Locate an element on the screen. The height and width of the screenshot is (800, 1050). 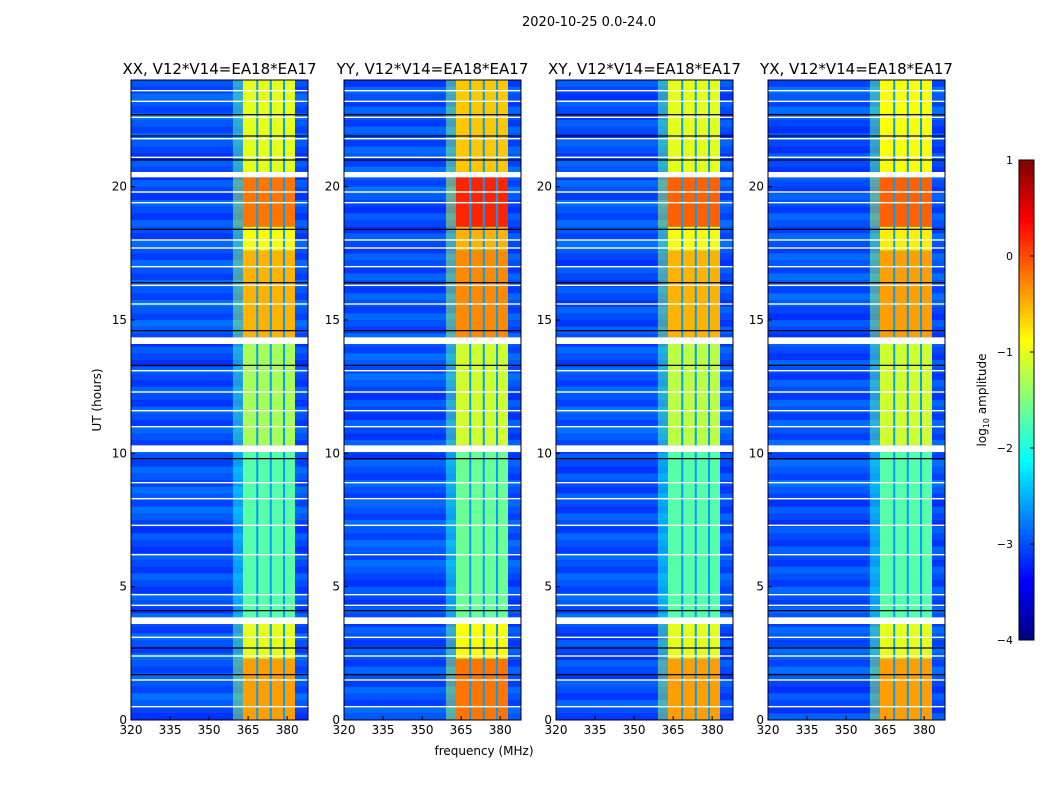
x-tick-label: 380 is located at coordinates (287, 730).